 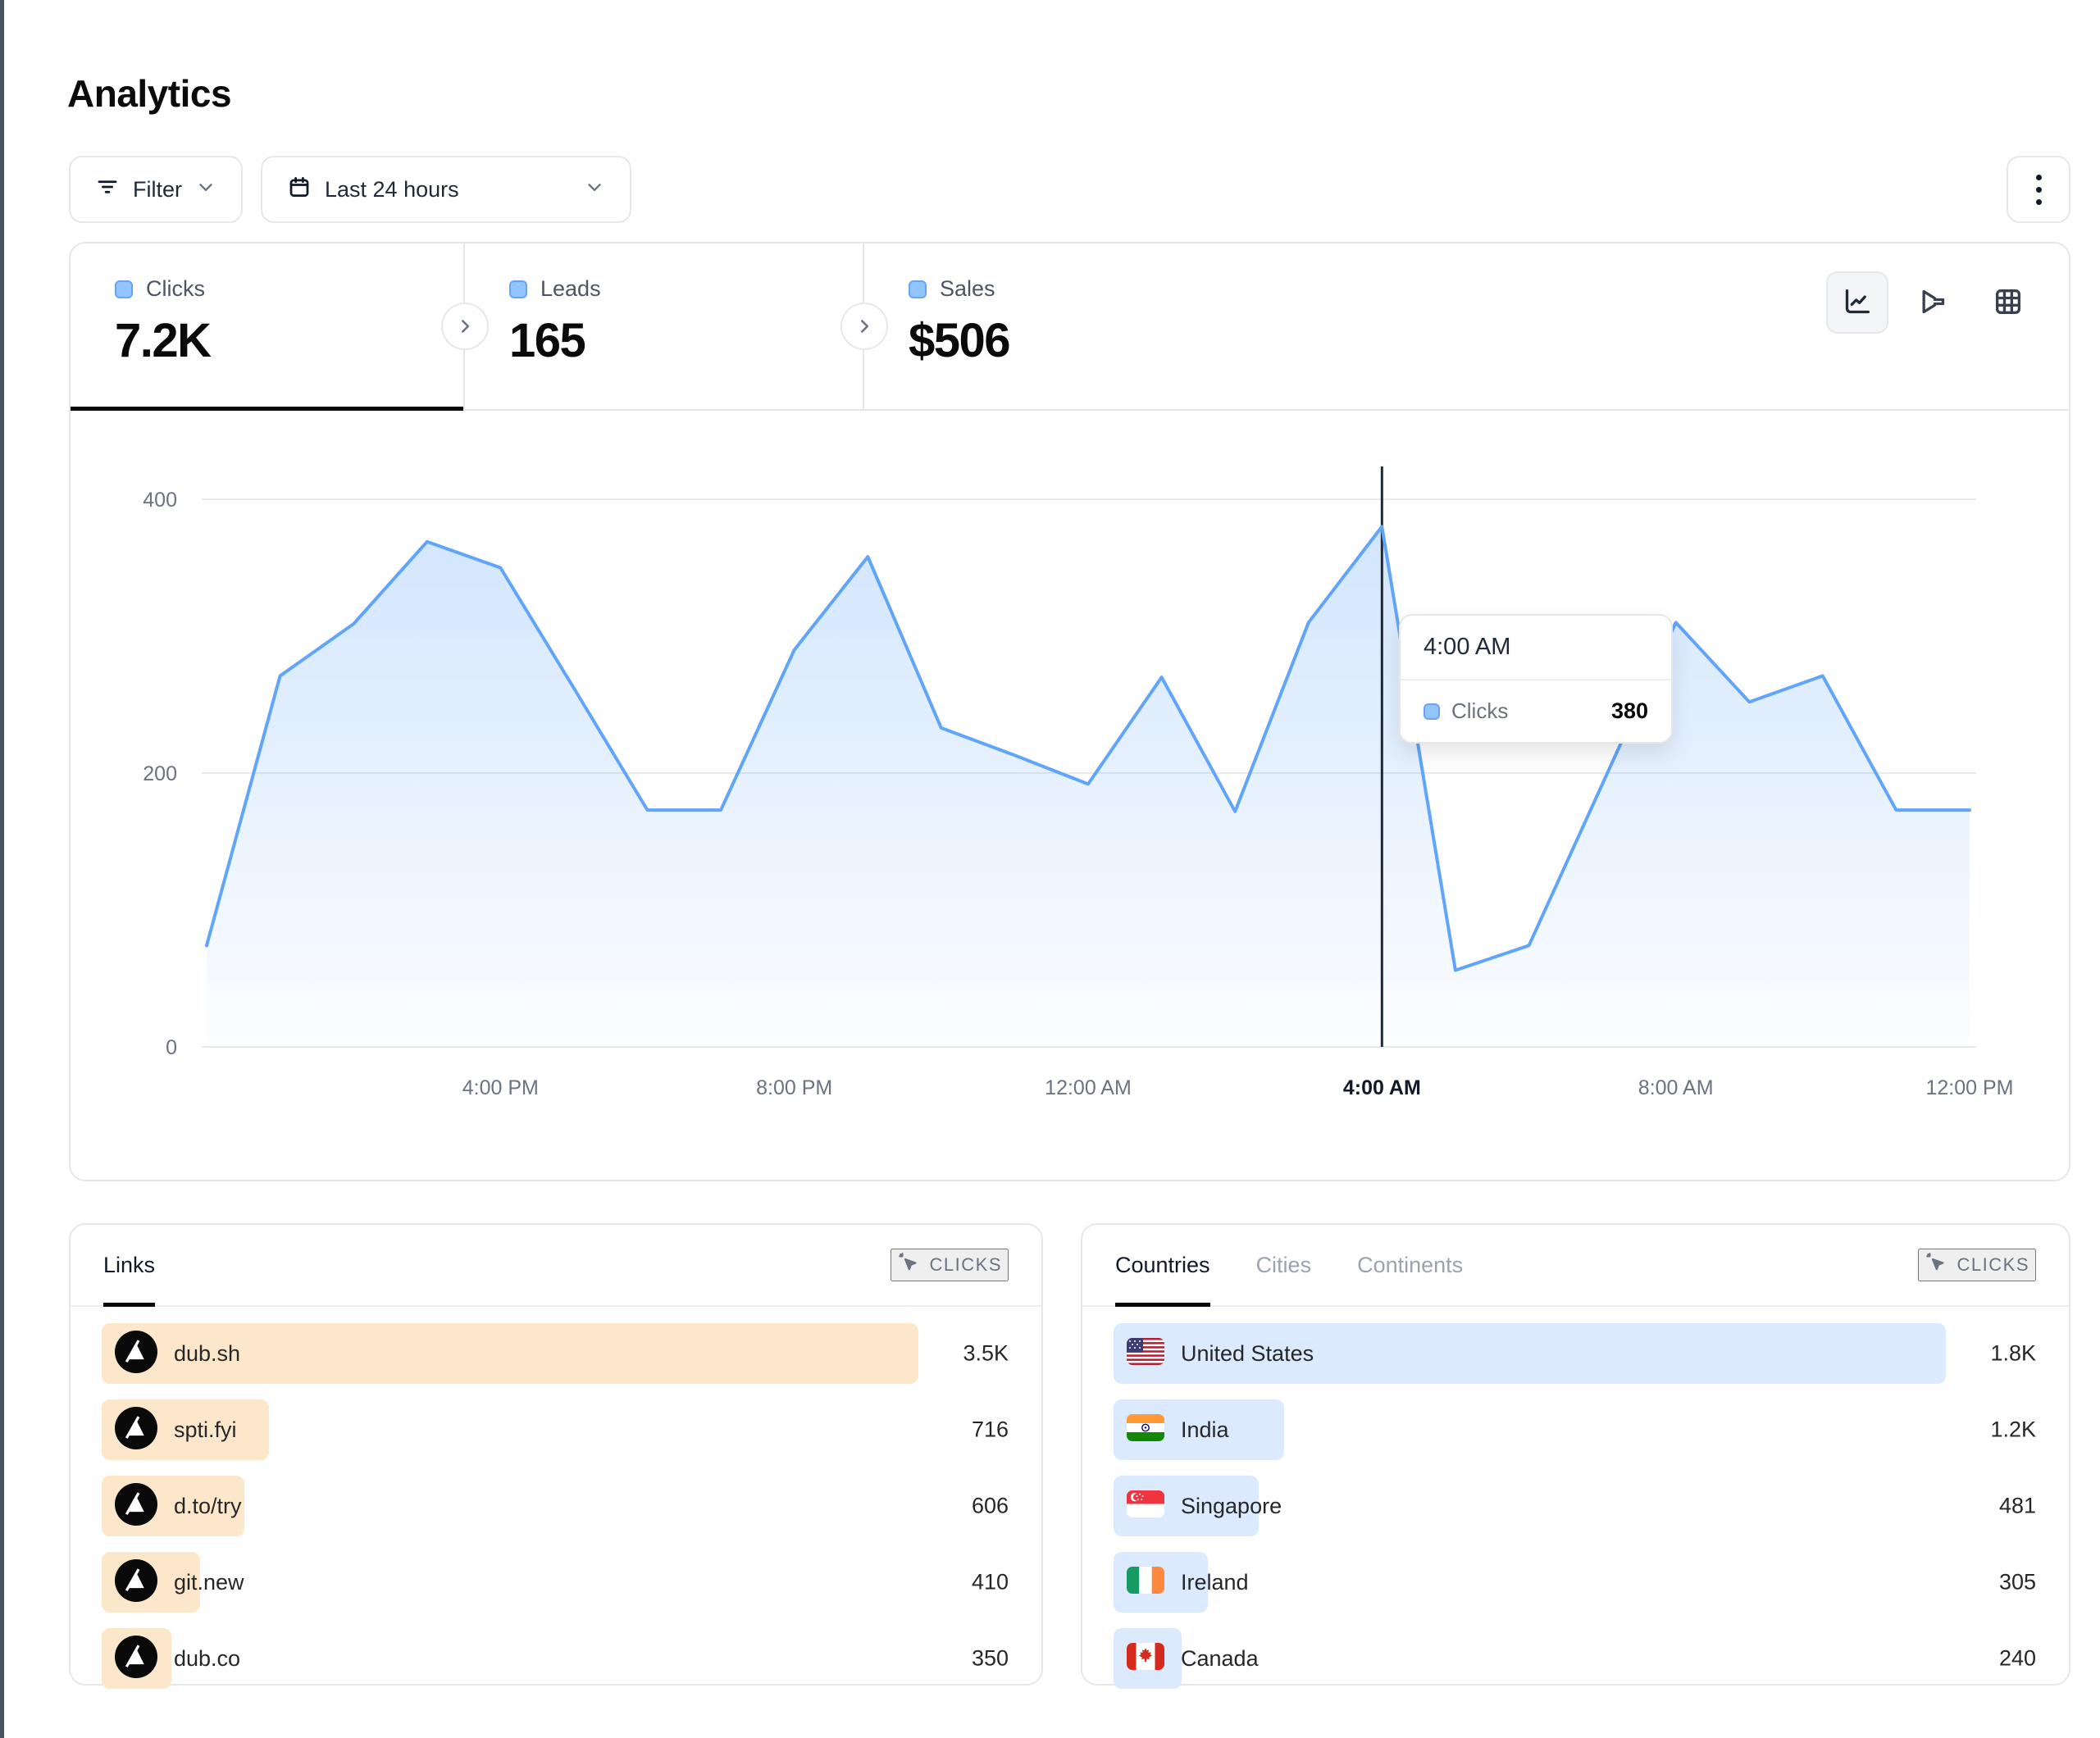 What do you see at coordinates (175, 288) in the screenshot?
I see `clicks-tab-label: Clicks` at bounding box center [175, 288].